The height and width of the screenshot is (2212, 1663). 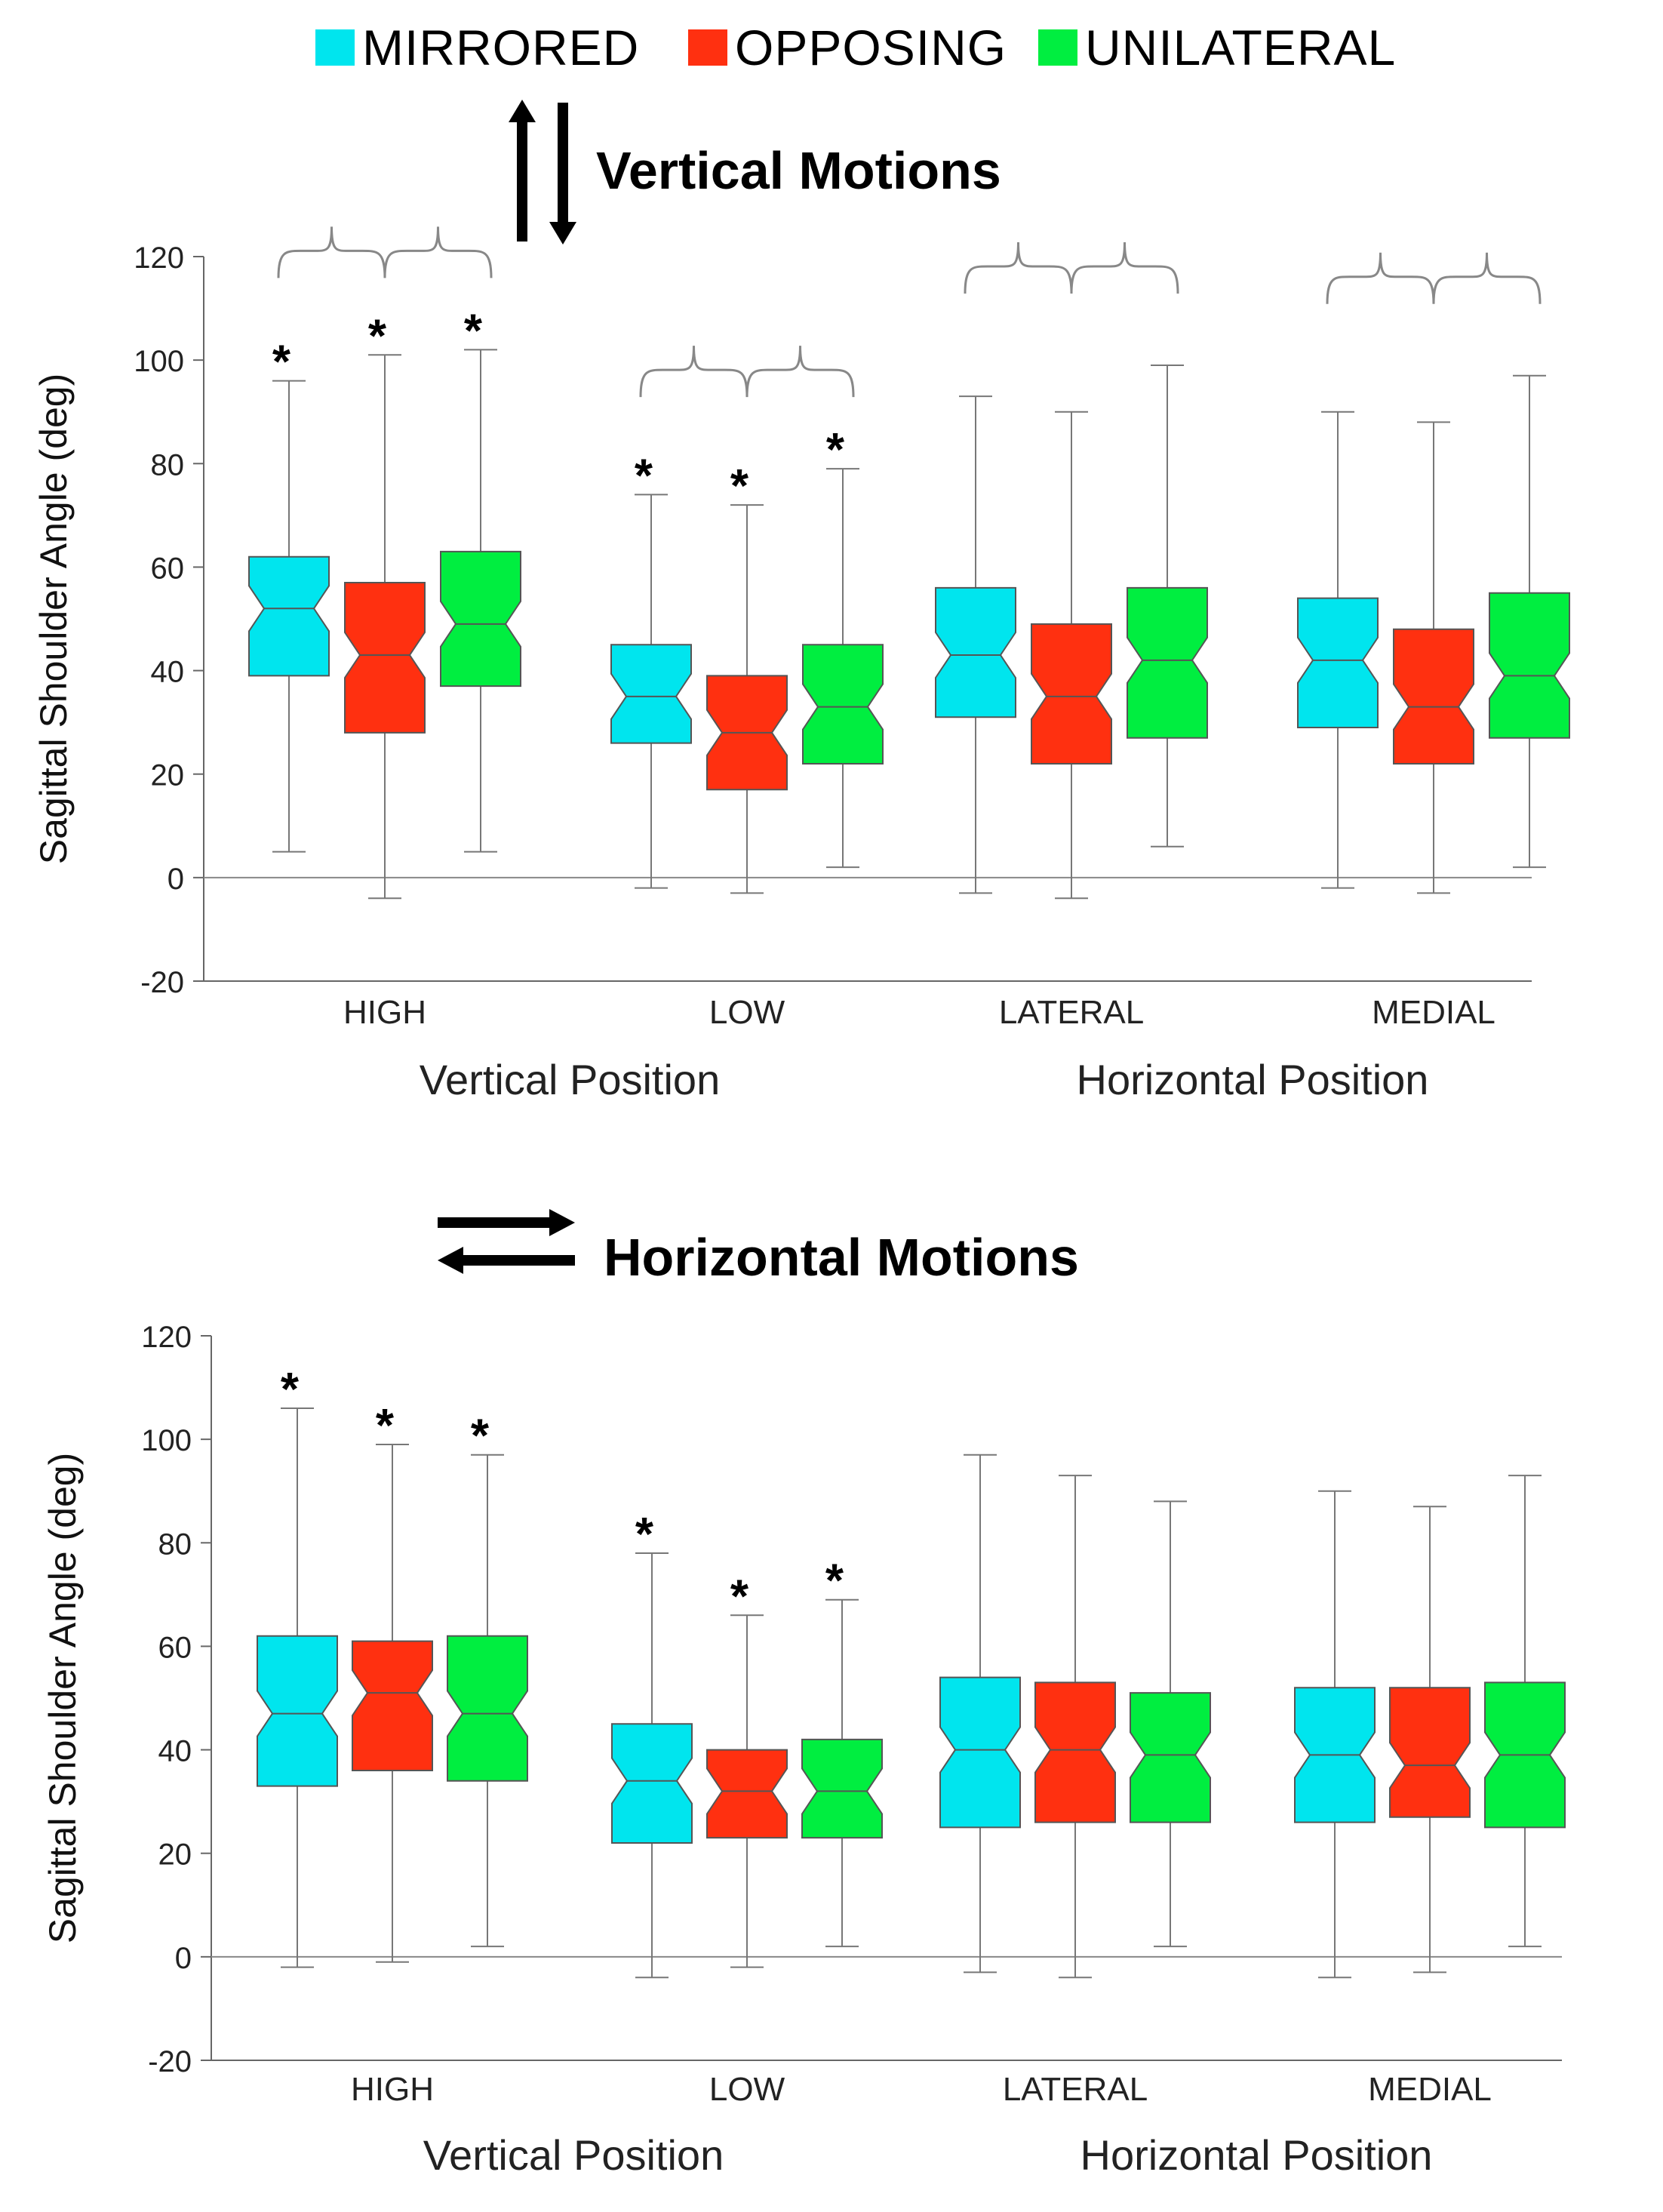 I want to click on vertical-motions-title: Vertical Motions, so click(x=798, y=170).